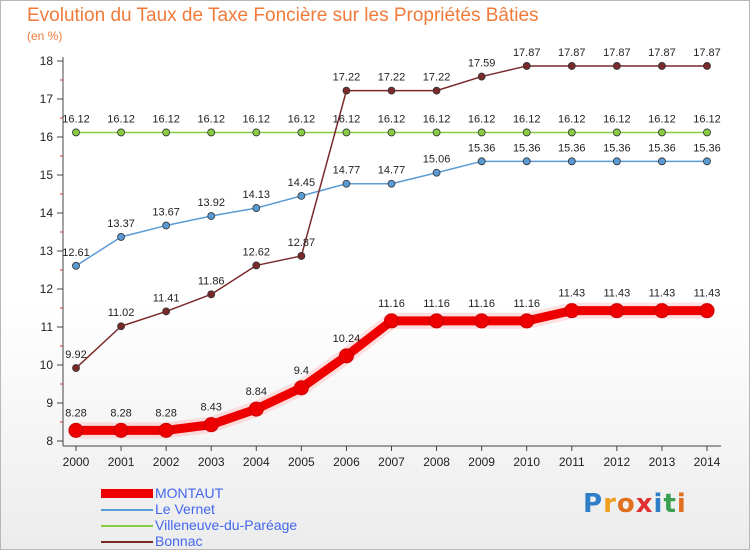 This screenshot has width=750, height=550. What do you see at coordinates (49, 441) in the screenshot?
I see `y-tick-label: 8` at bounding box center [49, 441].